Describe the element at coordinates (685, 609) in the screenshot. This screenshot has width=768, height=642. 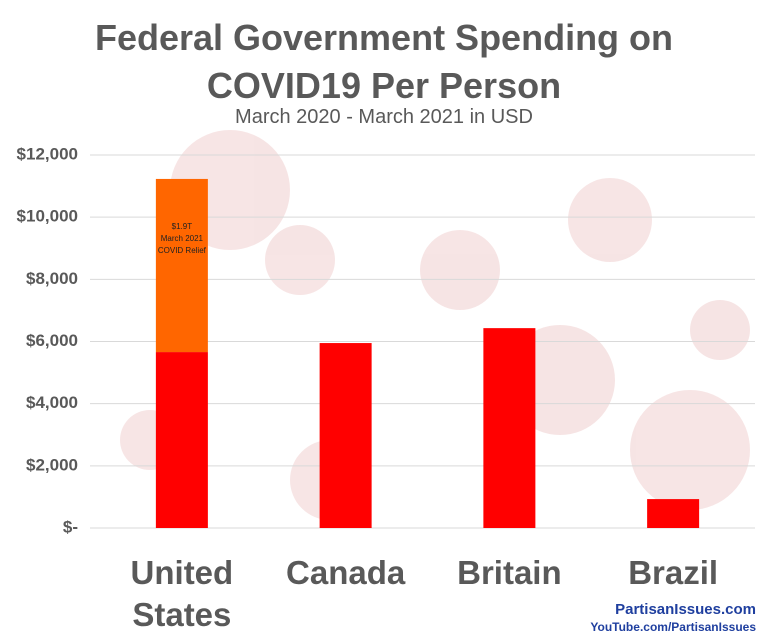
I see `watermark-site: PartisanIssues.com` at that location.